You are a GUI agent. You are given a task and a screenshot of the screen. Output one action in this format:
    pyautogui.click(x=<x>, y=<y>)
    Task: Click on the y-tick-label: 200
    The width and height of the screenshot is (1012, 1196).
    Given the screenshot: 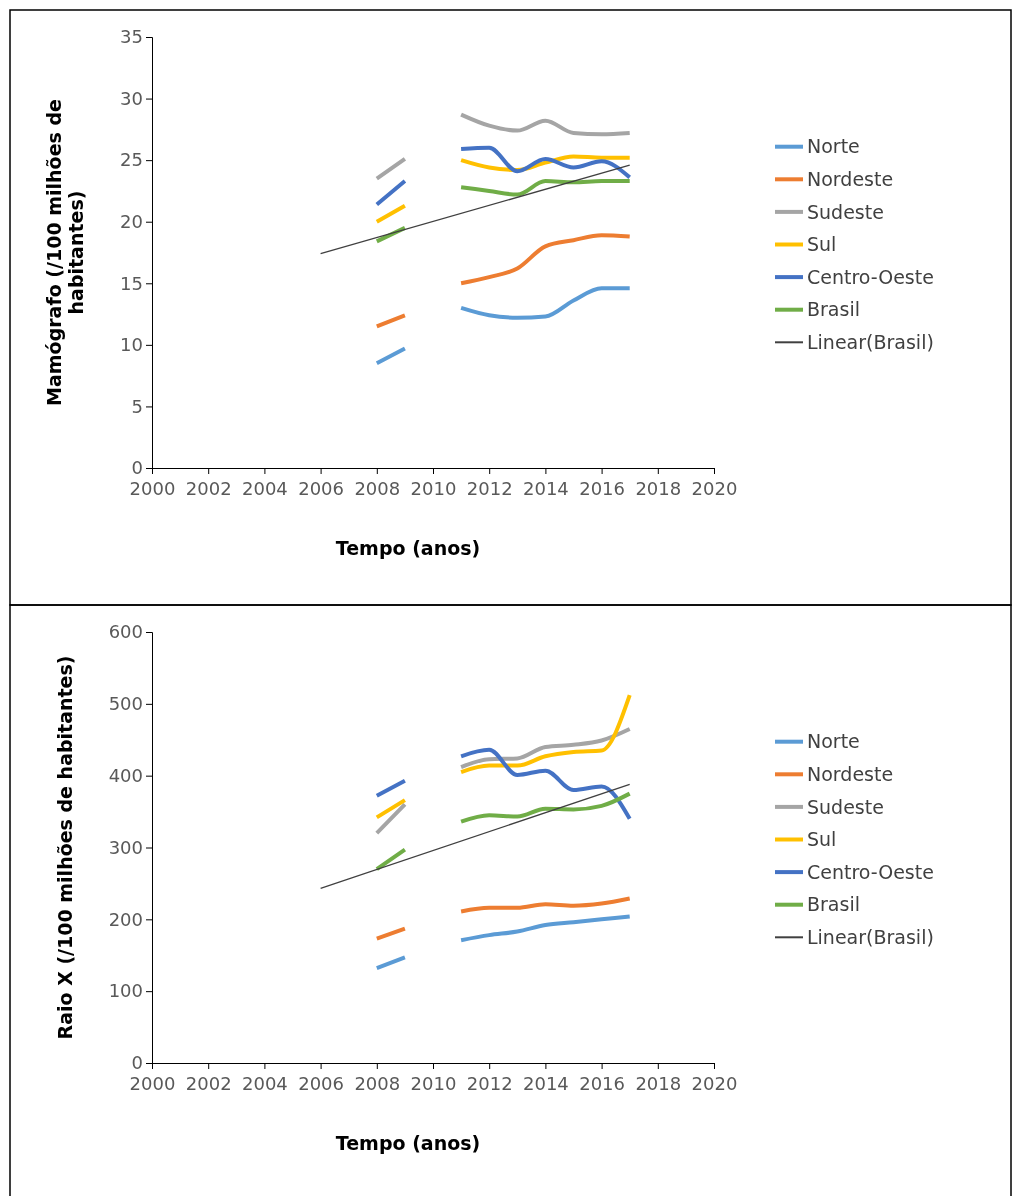 What is the action you would take?
    pyautogui.click(x=125, y=919)
    